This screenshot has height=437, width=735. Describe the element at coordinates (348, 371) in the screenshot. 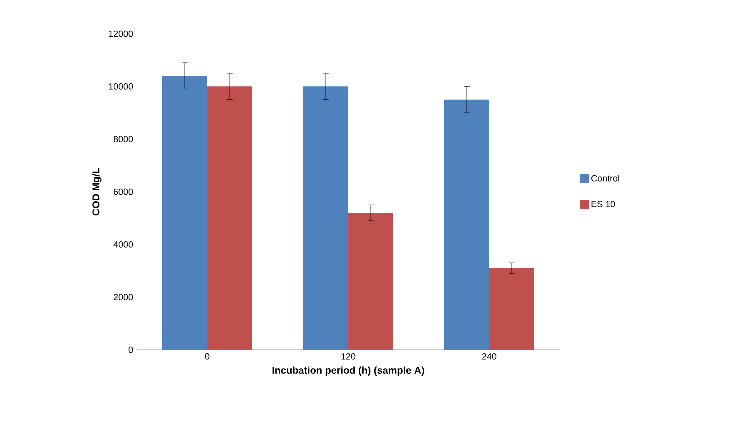

I see `x-axis-title: Incubation period (h) (sample A)` at that location.